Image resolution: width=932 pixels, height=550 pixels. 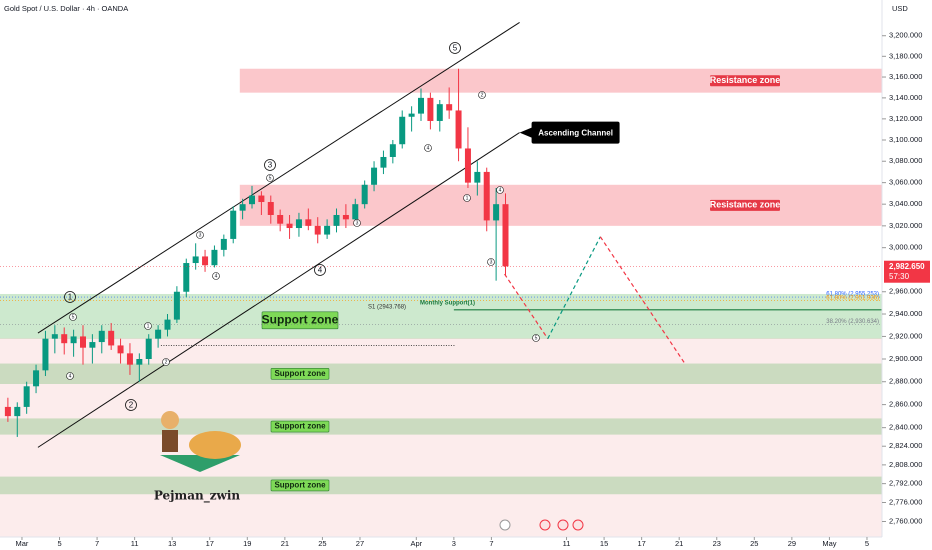 I want to click on y-tick-label: 2,840.000, so click(x=905, y=427).